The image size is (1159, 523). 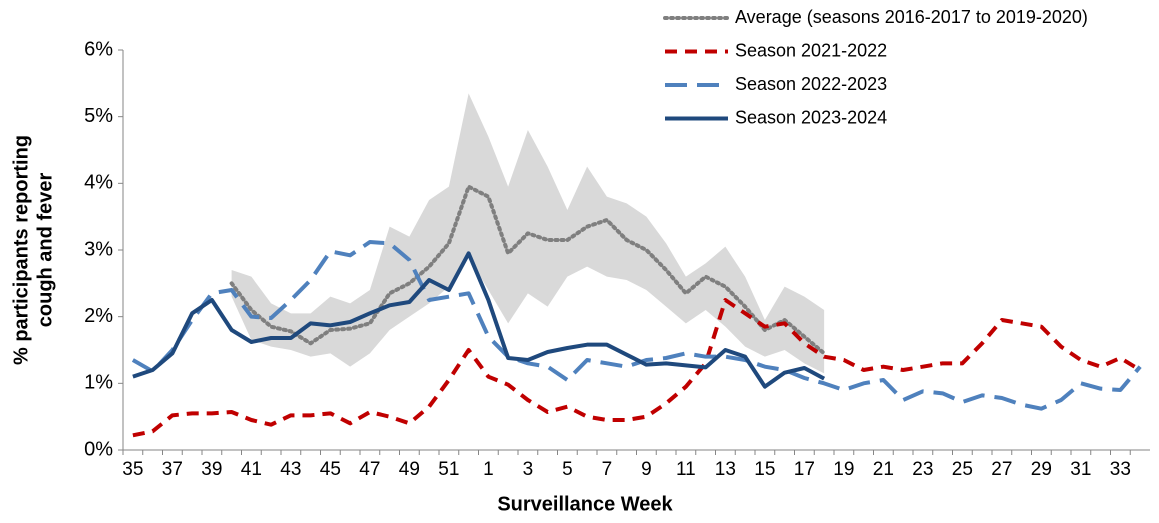 I want to click on x-tick-label: 19, so click(x=843, y=469).